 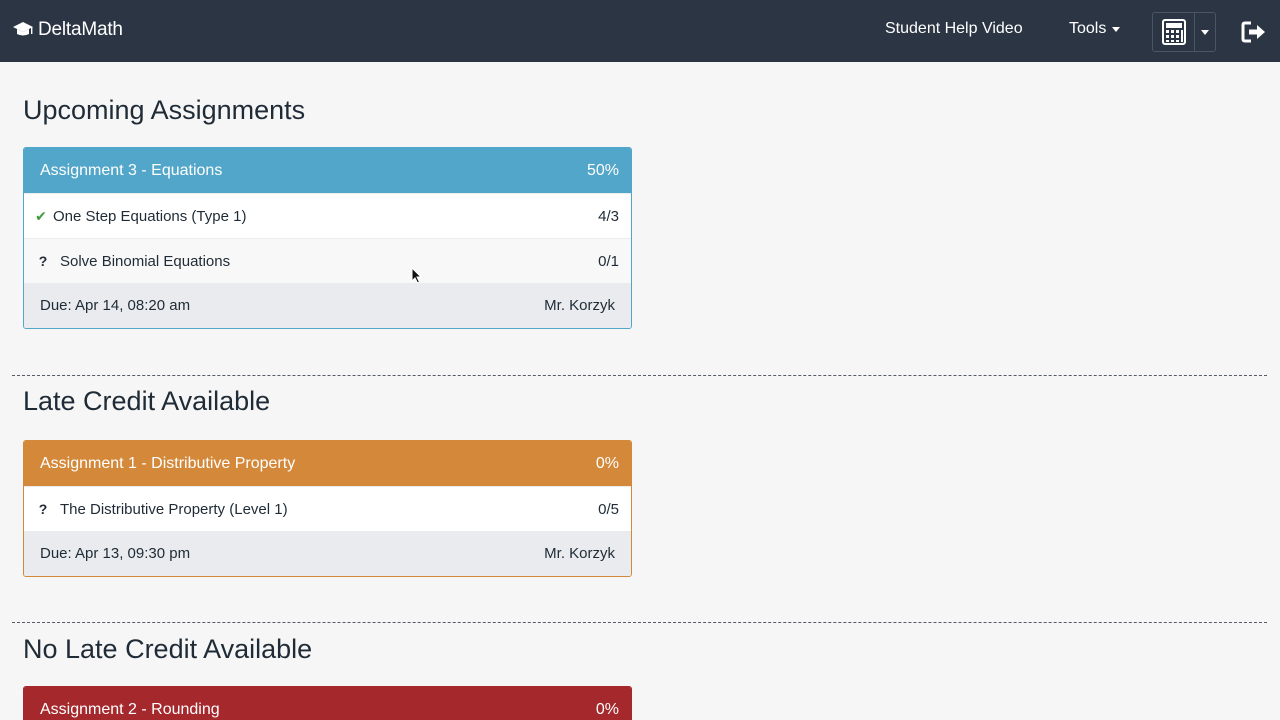 I want to click on calculator-icon, so click(x=1173, y=32).